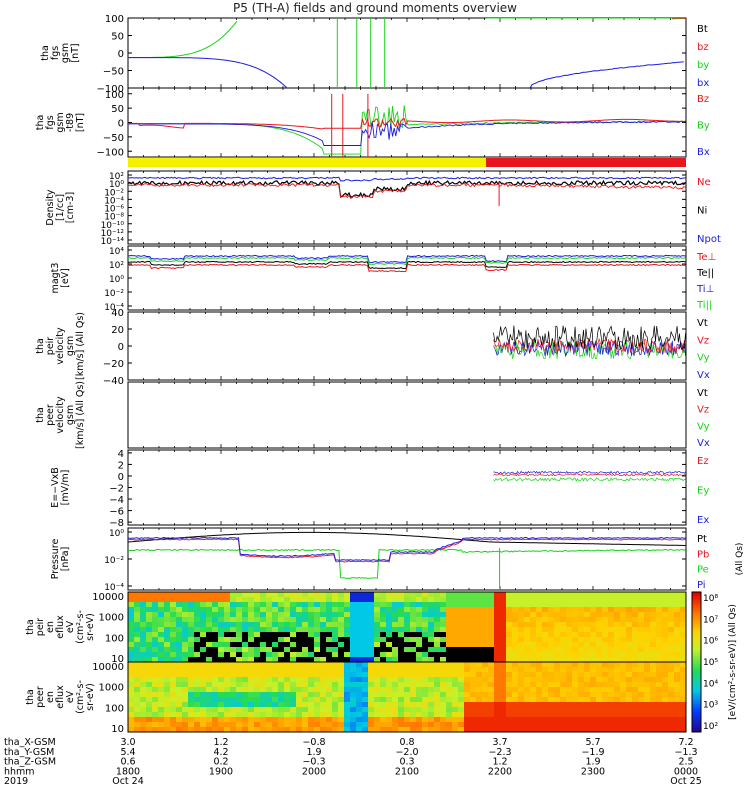 The height and width of the screenshot is (800, 750). Describe the element at coordinates (40, 346) in the screenshot. I see `y-axis-label-line: tha` at that location.